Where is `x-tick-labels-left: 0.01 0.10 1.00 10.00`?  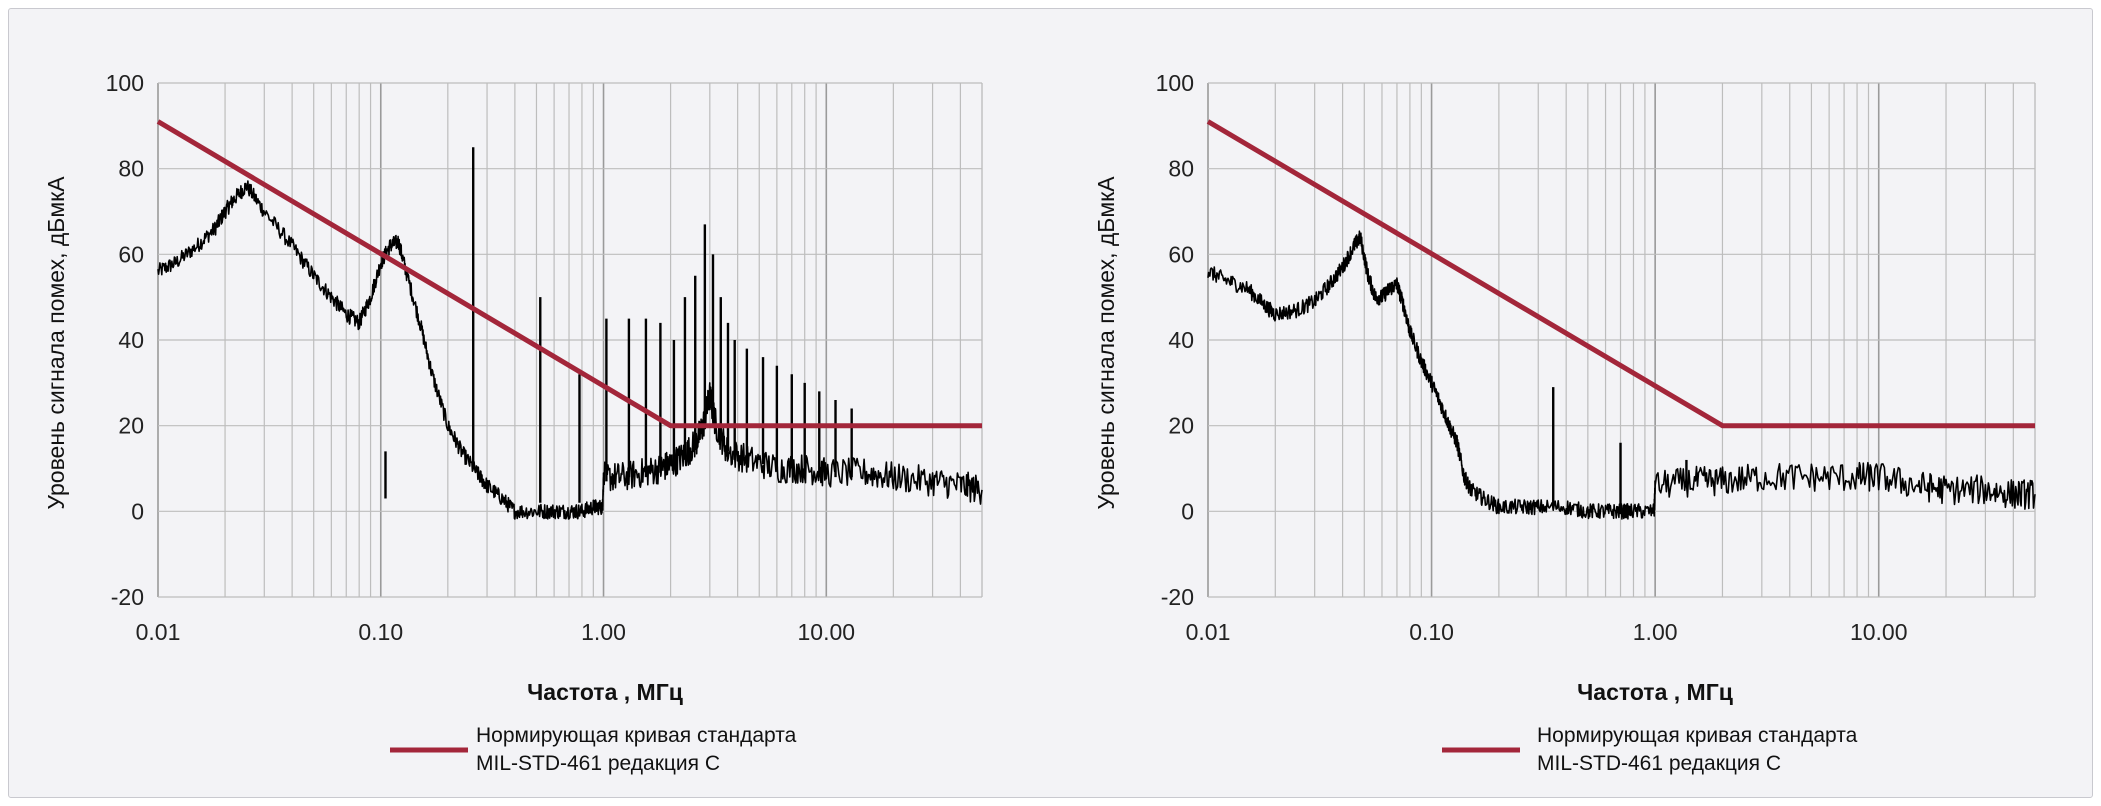 x-tick-labels-left: 0.01 0.10 1.00 10.00 is located at coordinates (495, 632).